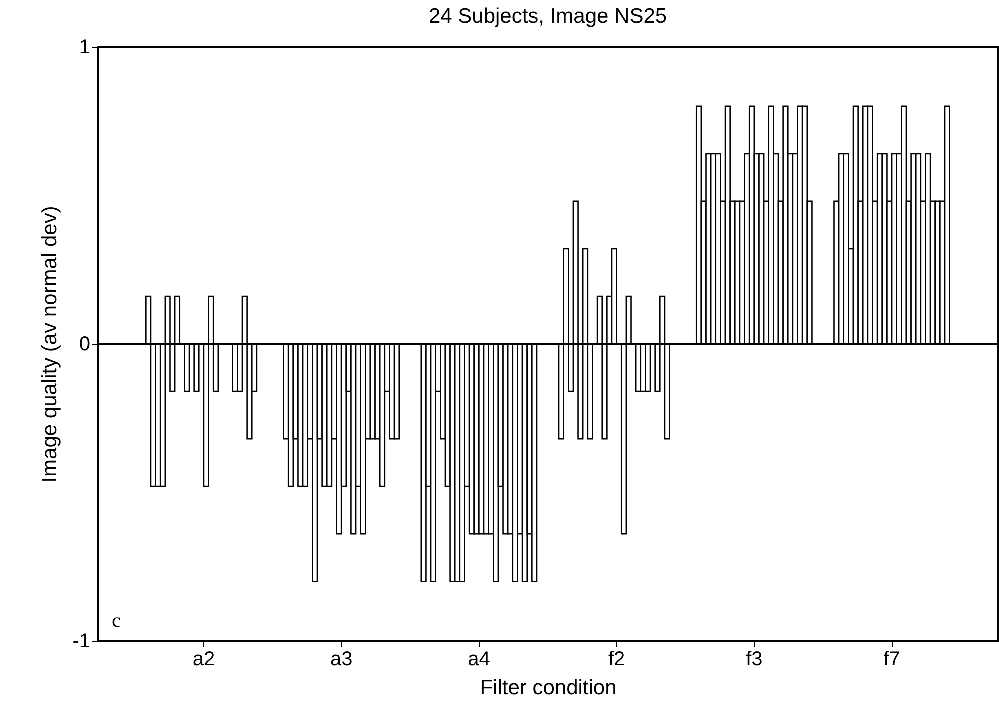 Image resolution: width=999 pixels, height=720 pixels. Describe the element at coordinates (754, 659) in the screenshot. I see `x-tick-label: f3` at that location.